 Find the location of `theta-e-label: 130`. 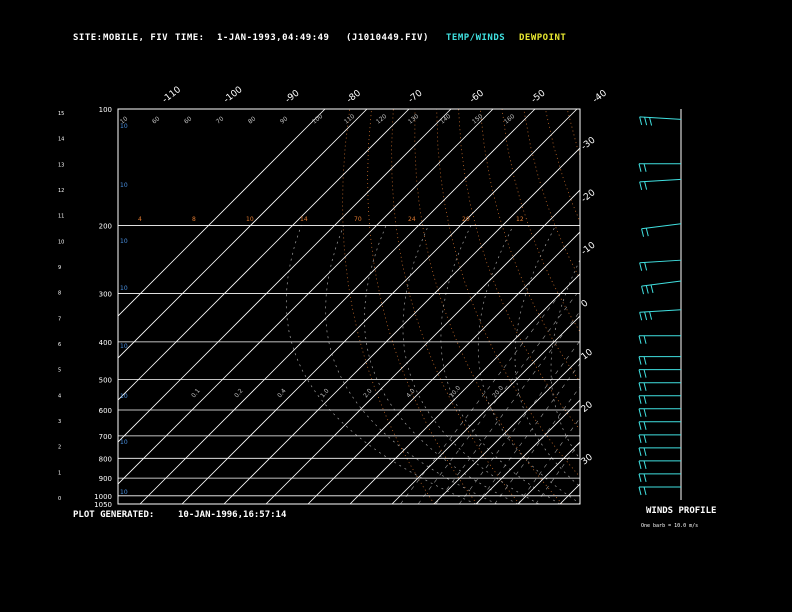

theta-e-label: 130 is located at coordinates (413, 119).